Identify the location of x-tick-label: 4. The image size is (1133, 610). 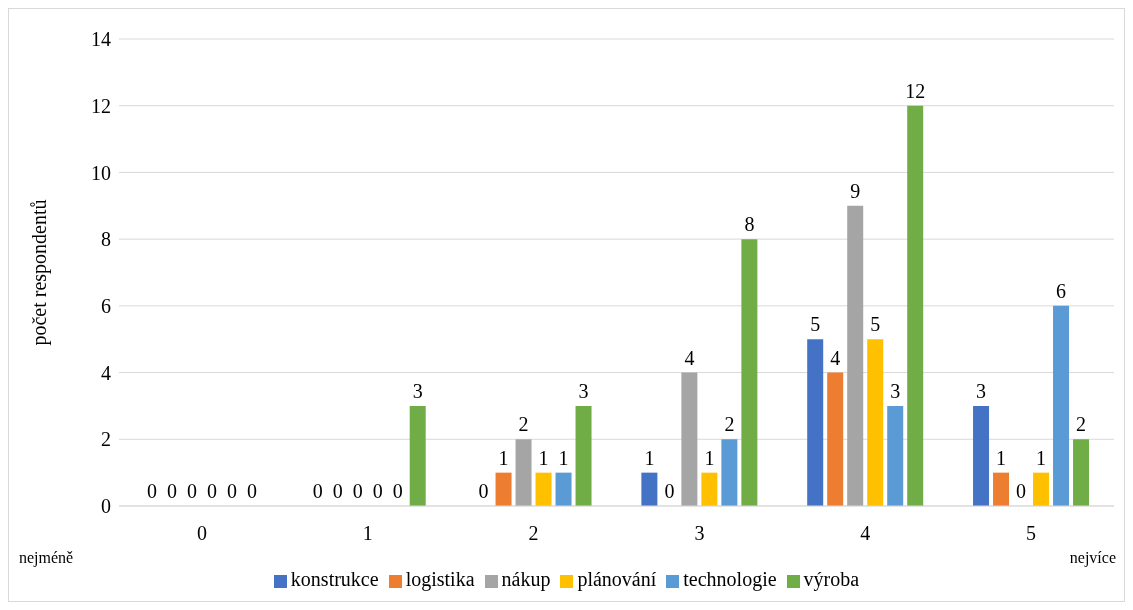
(865, 533).